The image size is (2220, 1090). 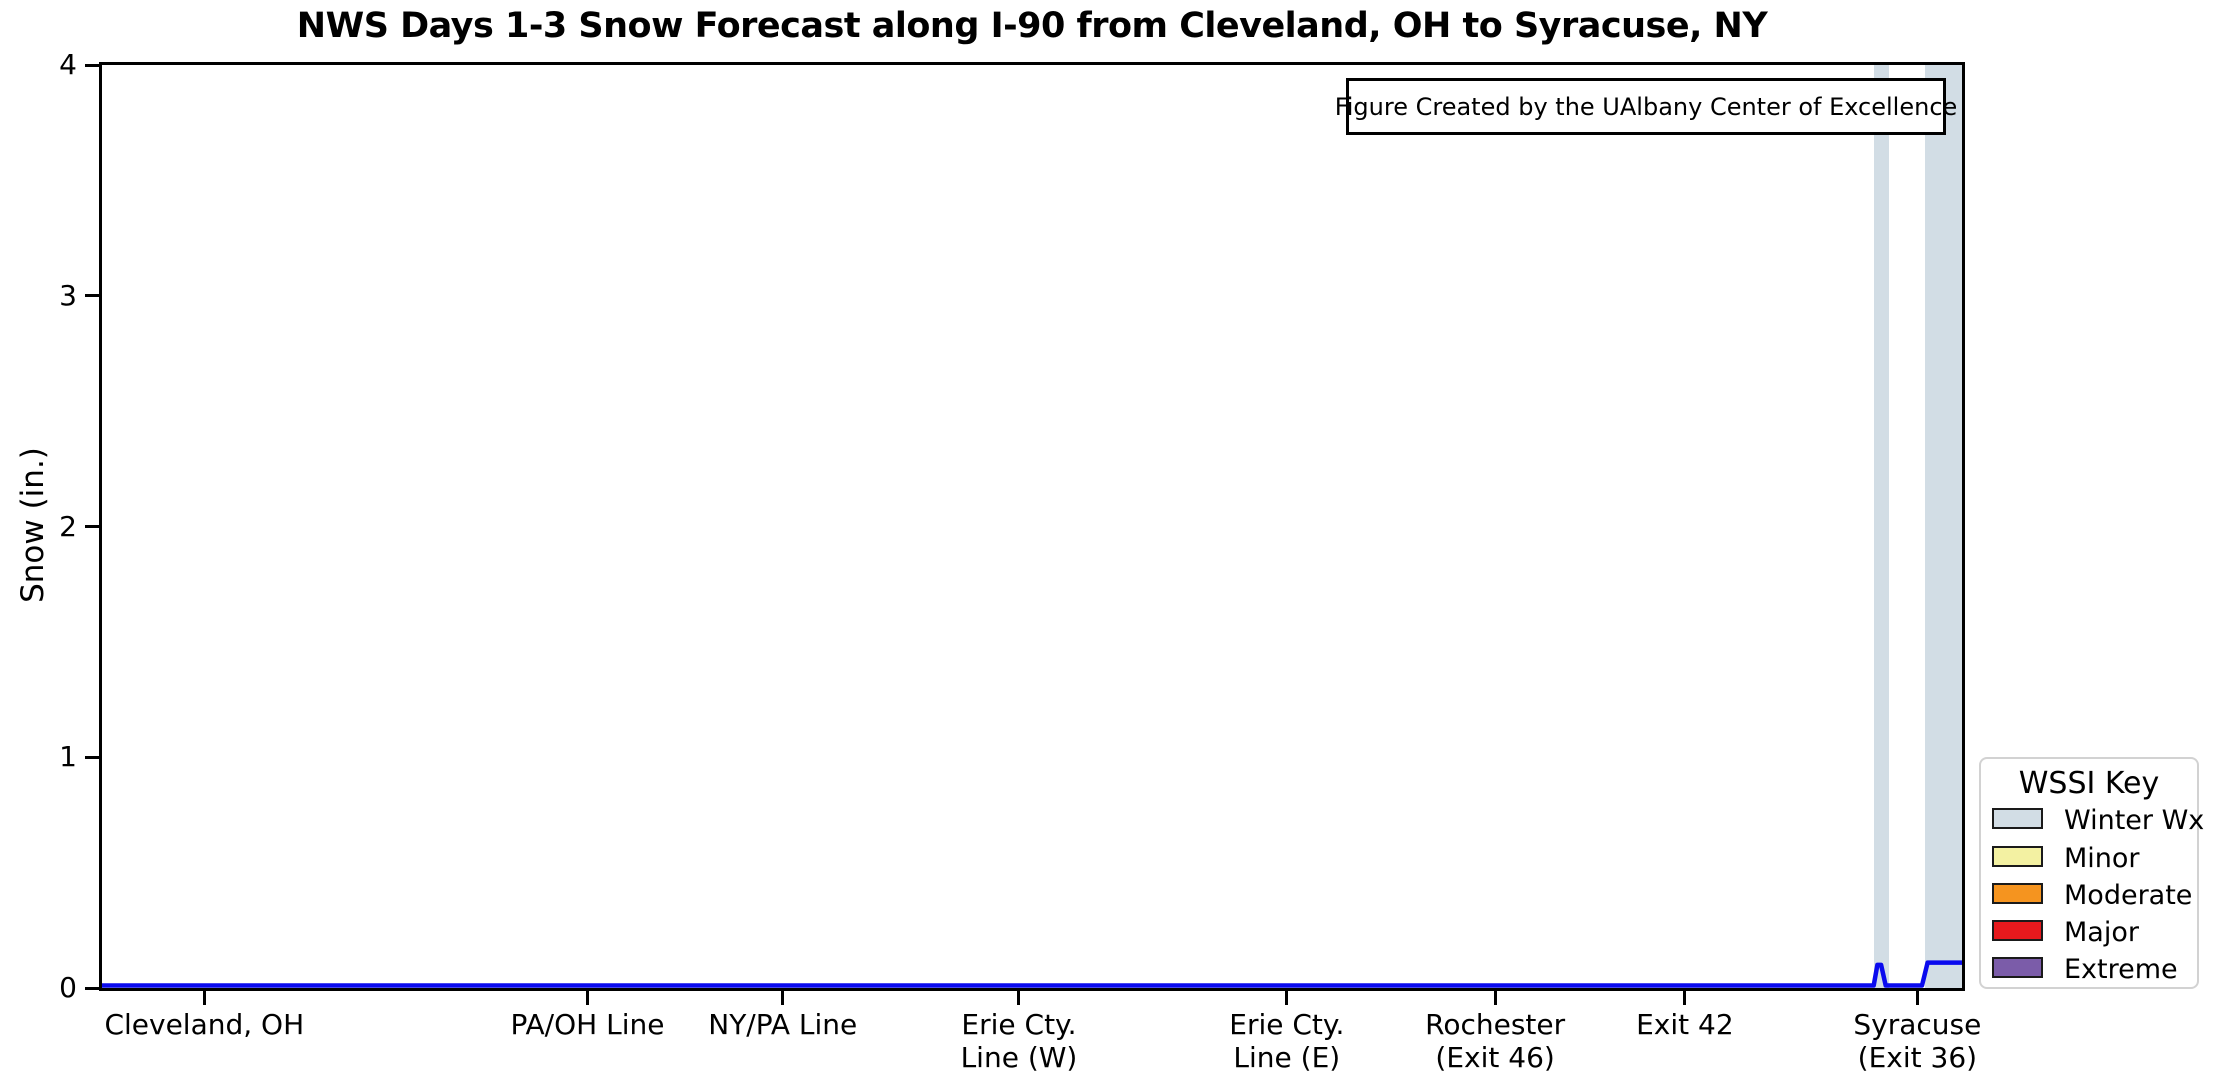 I want to click on legend-label: Minor, so click(x=2102, y=858).